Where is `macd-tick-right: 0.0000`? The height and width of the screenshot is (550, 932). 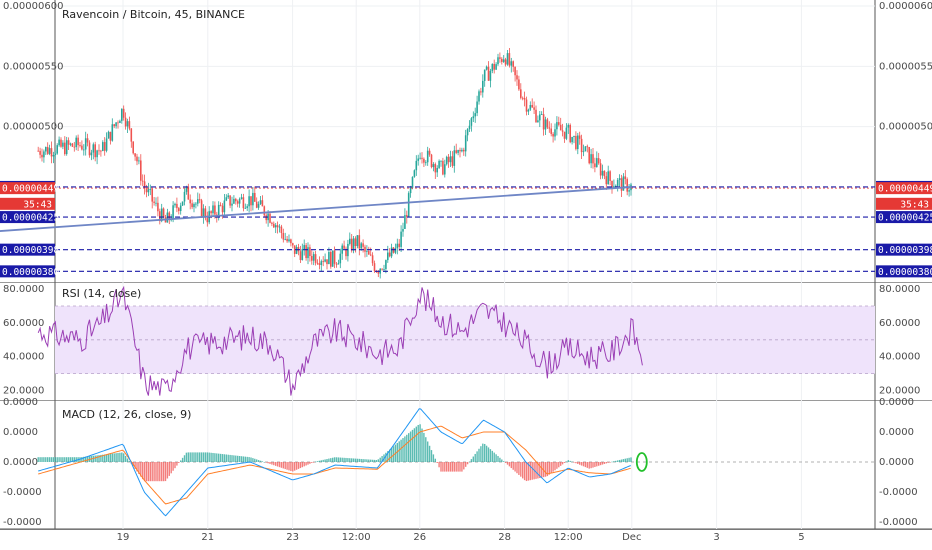 macd-tick-right: 0.0000 is located at coordinates (896, 432).